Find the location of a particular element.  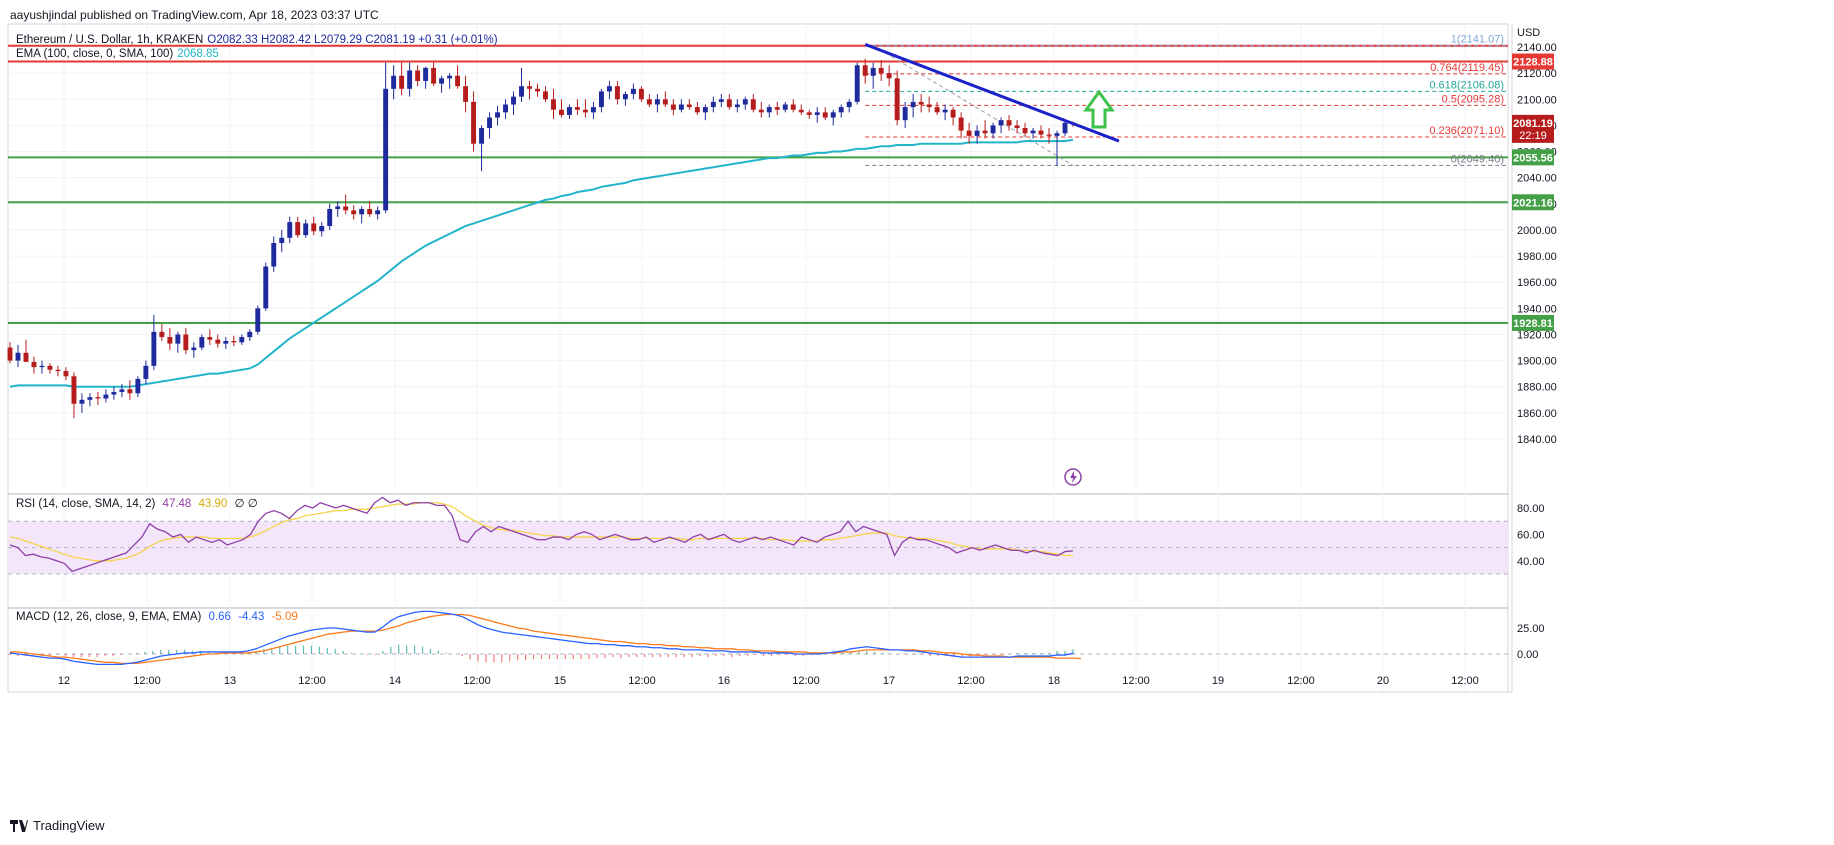

macd-tick-label: 0.00 is located at coordinates (1527, 655).